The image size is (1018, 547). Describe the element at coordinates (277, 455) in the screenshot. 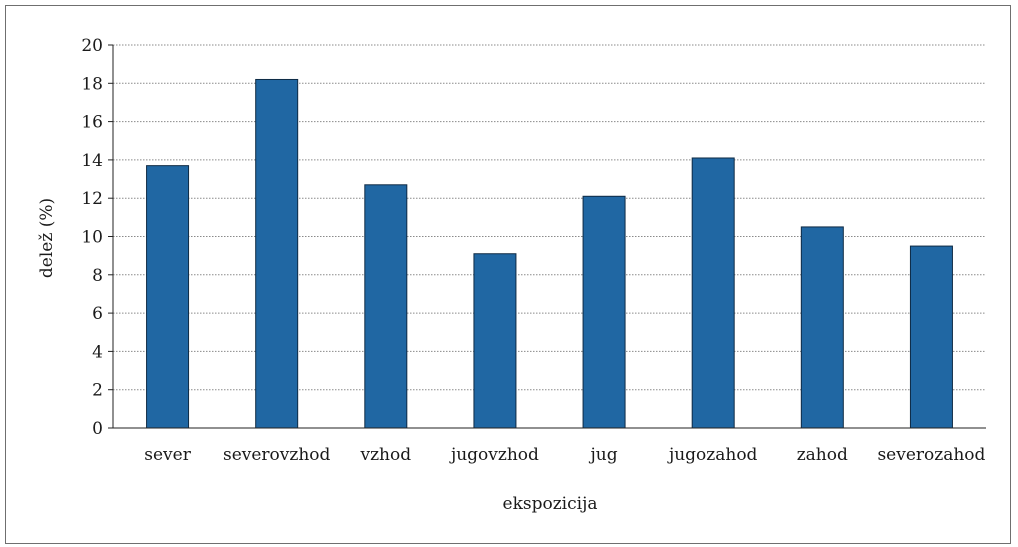

I see `x-tick-label-severovzhod: severovzhod` at that location.